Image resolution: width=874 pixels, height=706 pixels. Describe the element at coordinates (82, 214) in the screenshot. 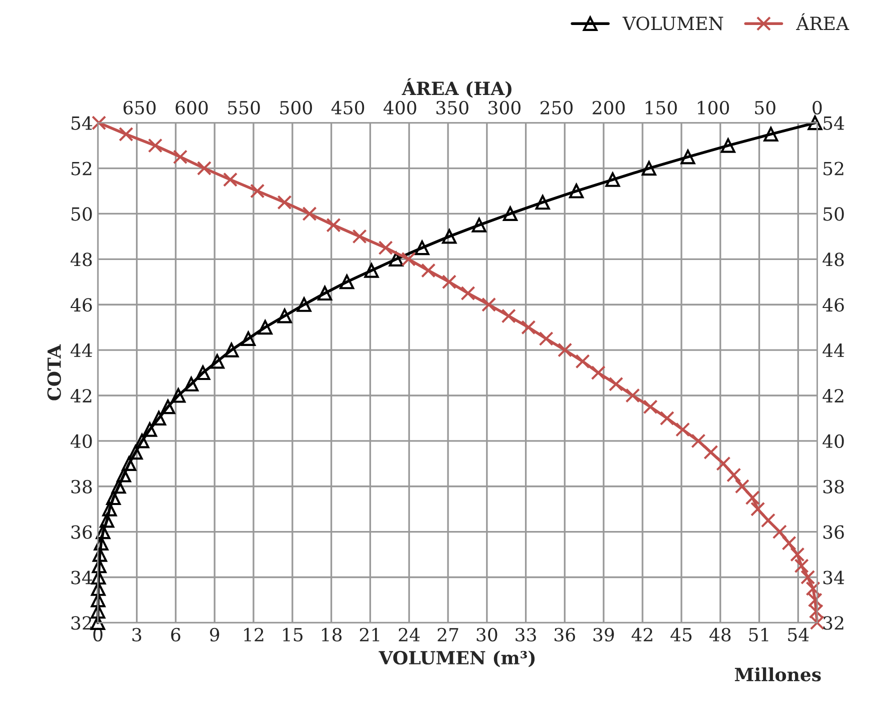

I see `y-tick-label: 50` at that location.